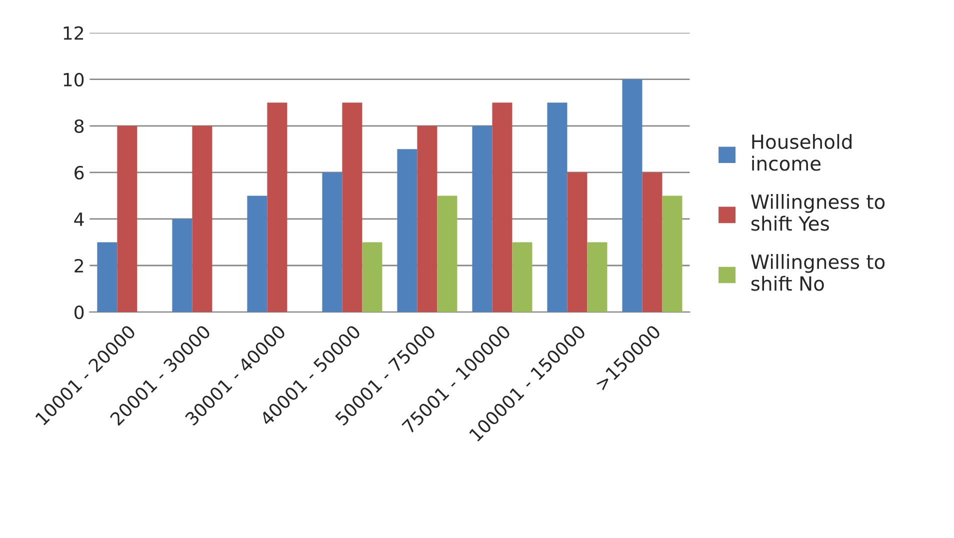  Describe the element at coordinates (74, 79) in the screenshot. I see `y-tick-label: 10` at that location.